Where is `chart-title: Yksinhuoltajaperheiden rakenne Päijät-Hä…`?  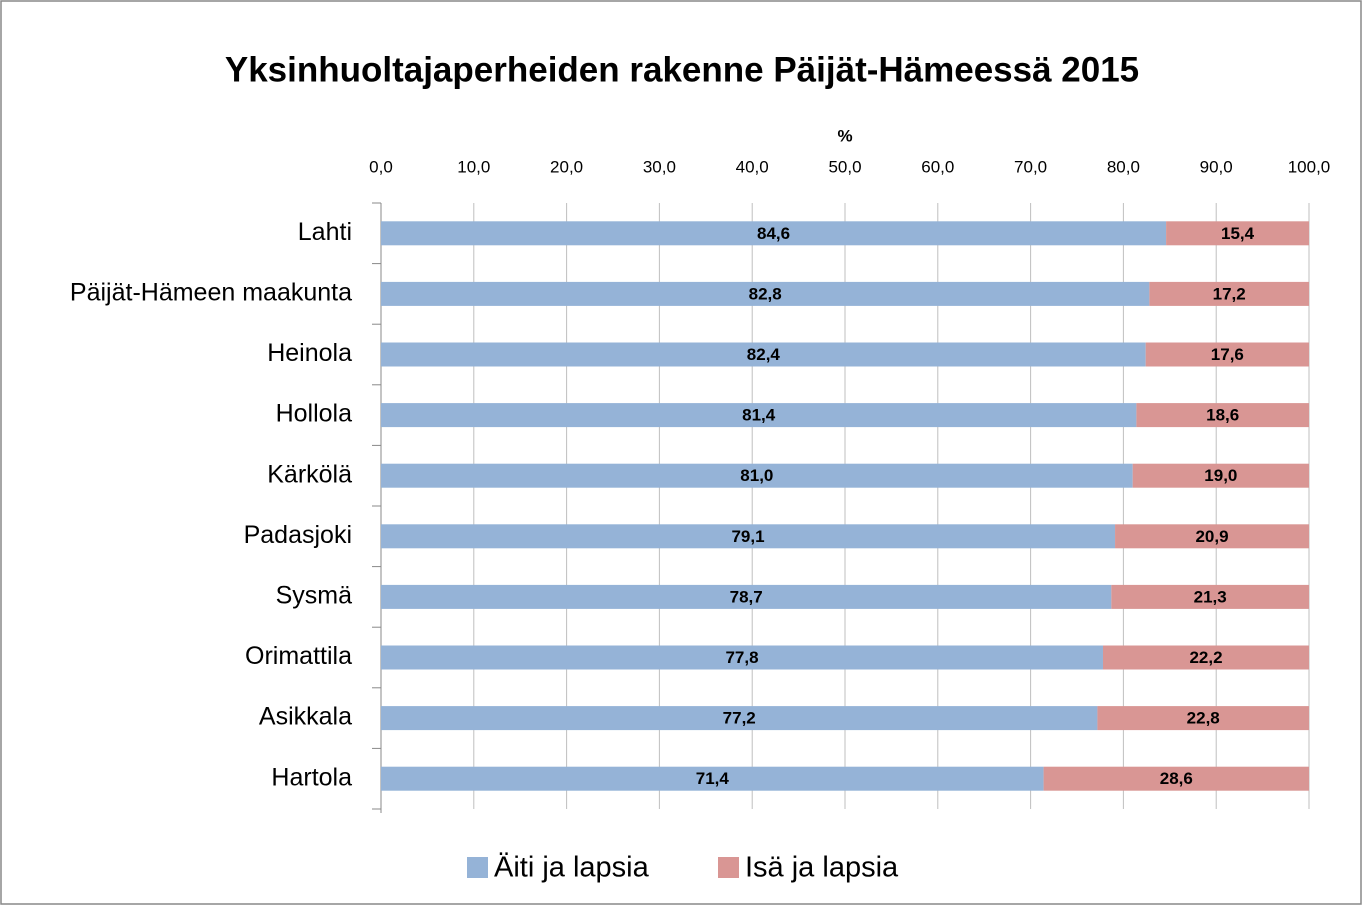 chart-title: Yksinhuoltajaperheiden rakenne Päijät-Hä… is located at coordinates (682, 69).